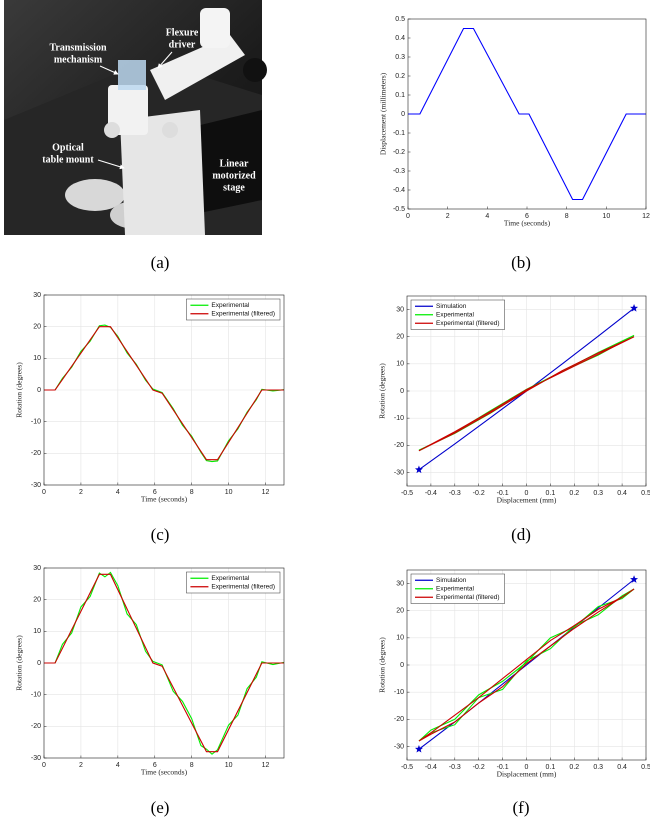 This screenshot has width=650, height=827. Describe the element at coordinates (68, 147) in the screenshot. I see `photo-label: Optical` at that location.